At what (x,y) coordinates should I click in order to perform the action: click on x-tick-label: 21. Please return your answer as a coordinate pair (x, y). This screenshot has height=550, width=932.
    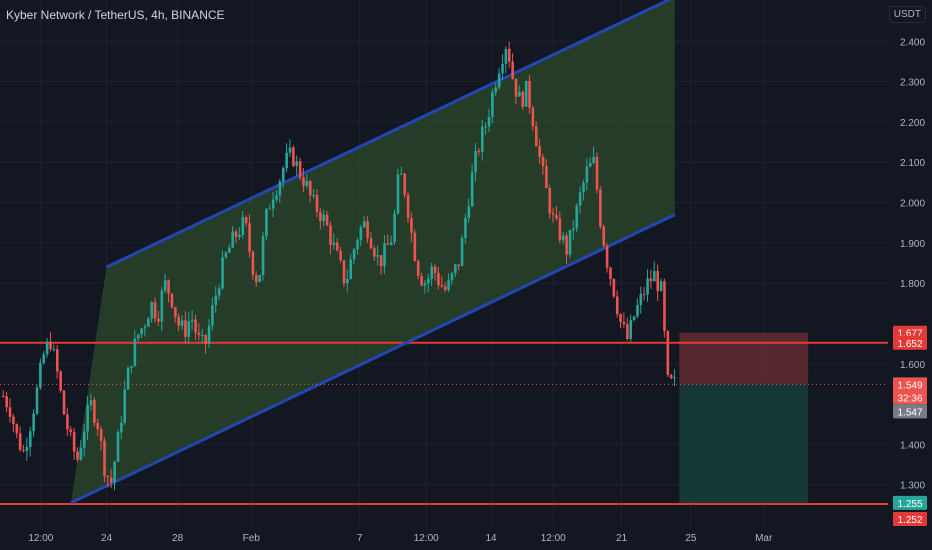
    Looking at the image, I should click on (622, 538).